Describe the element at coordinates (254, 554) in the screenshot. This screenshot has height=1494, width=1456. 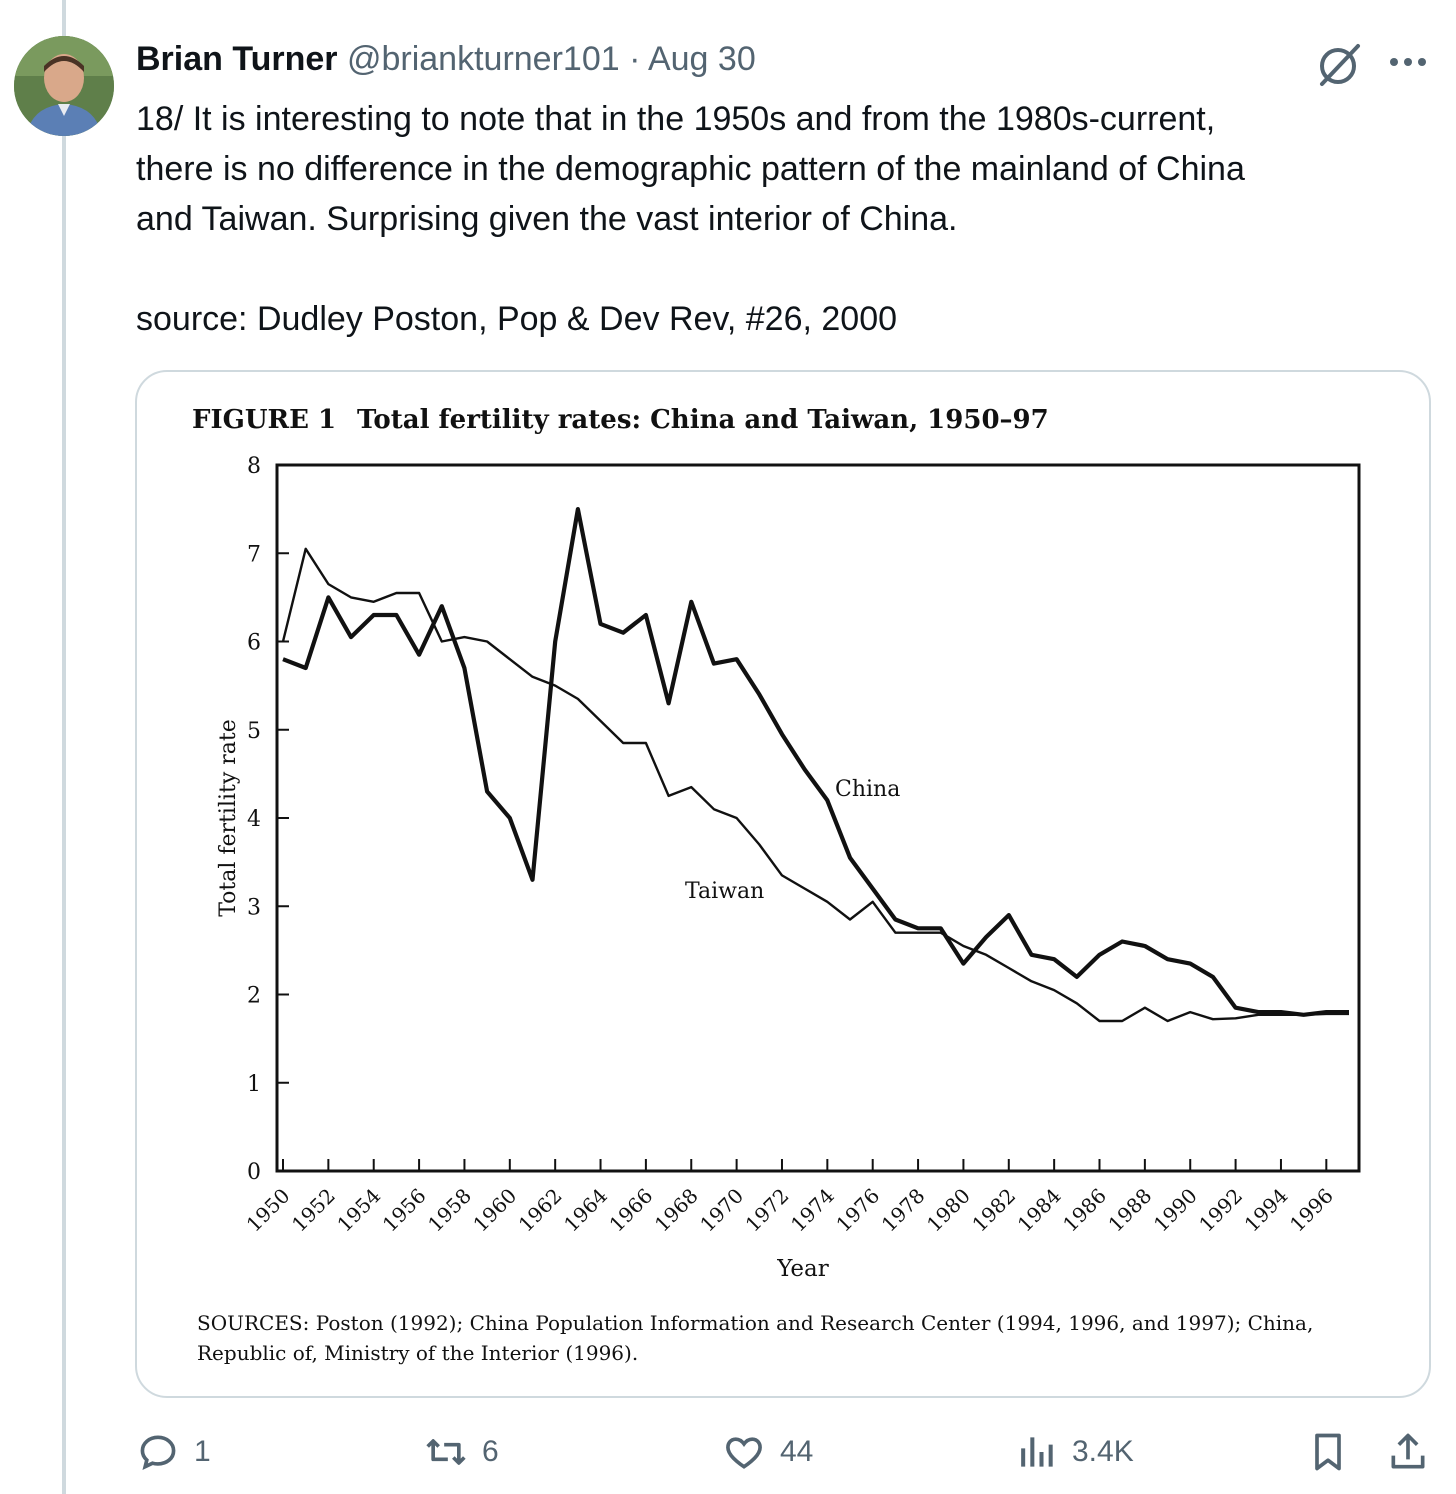
I see `y-tick-label: 7` at that location.